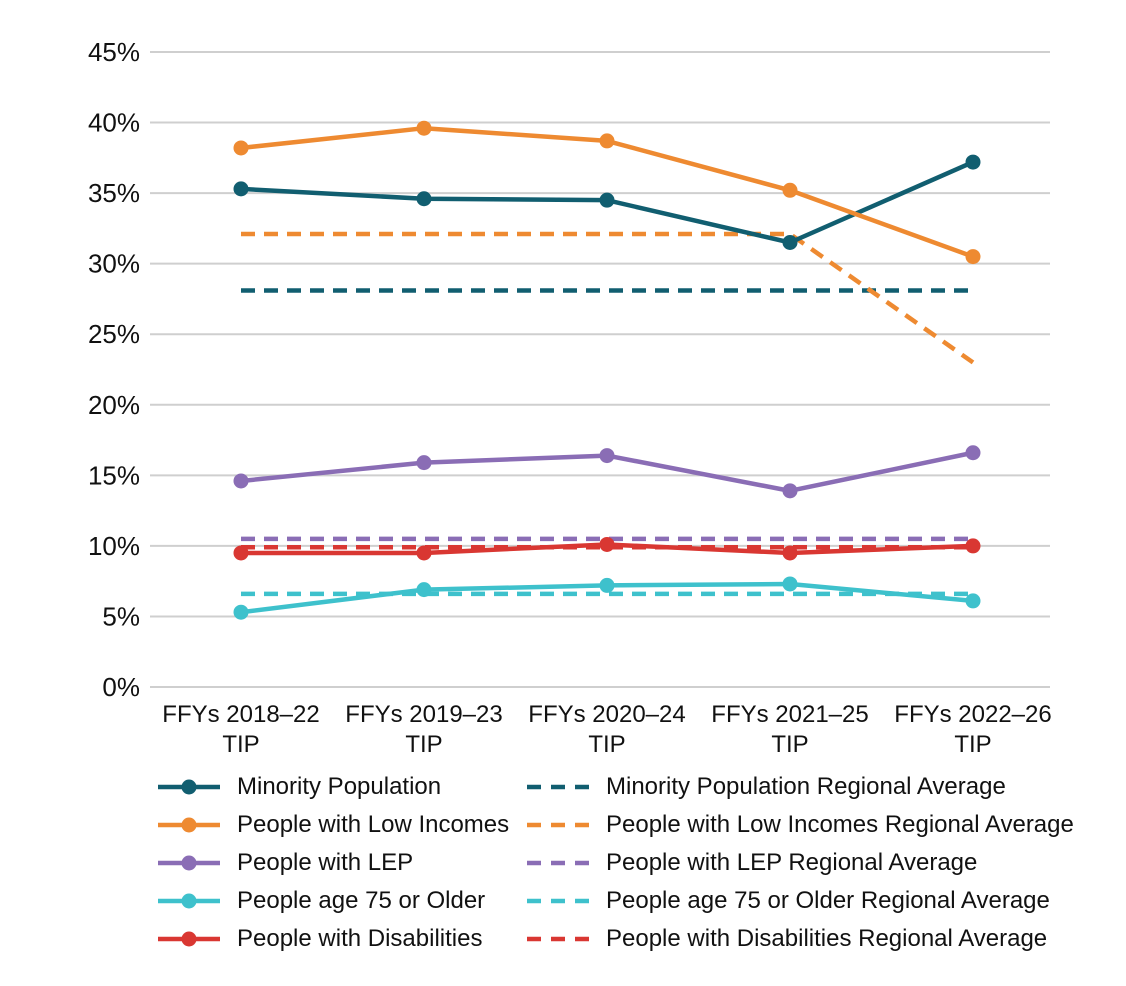 Image resolution: width=1126 pixels, height=986 pixels. Describe the element at coordinates (558, 825) in the screenshot. I see `legend-swatch-dashed-people-with-low-incomes-regional-average` at that location.